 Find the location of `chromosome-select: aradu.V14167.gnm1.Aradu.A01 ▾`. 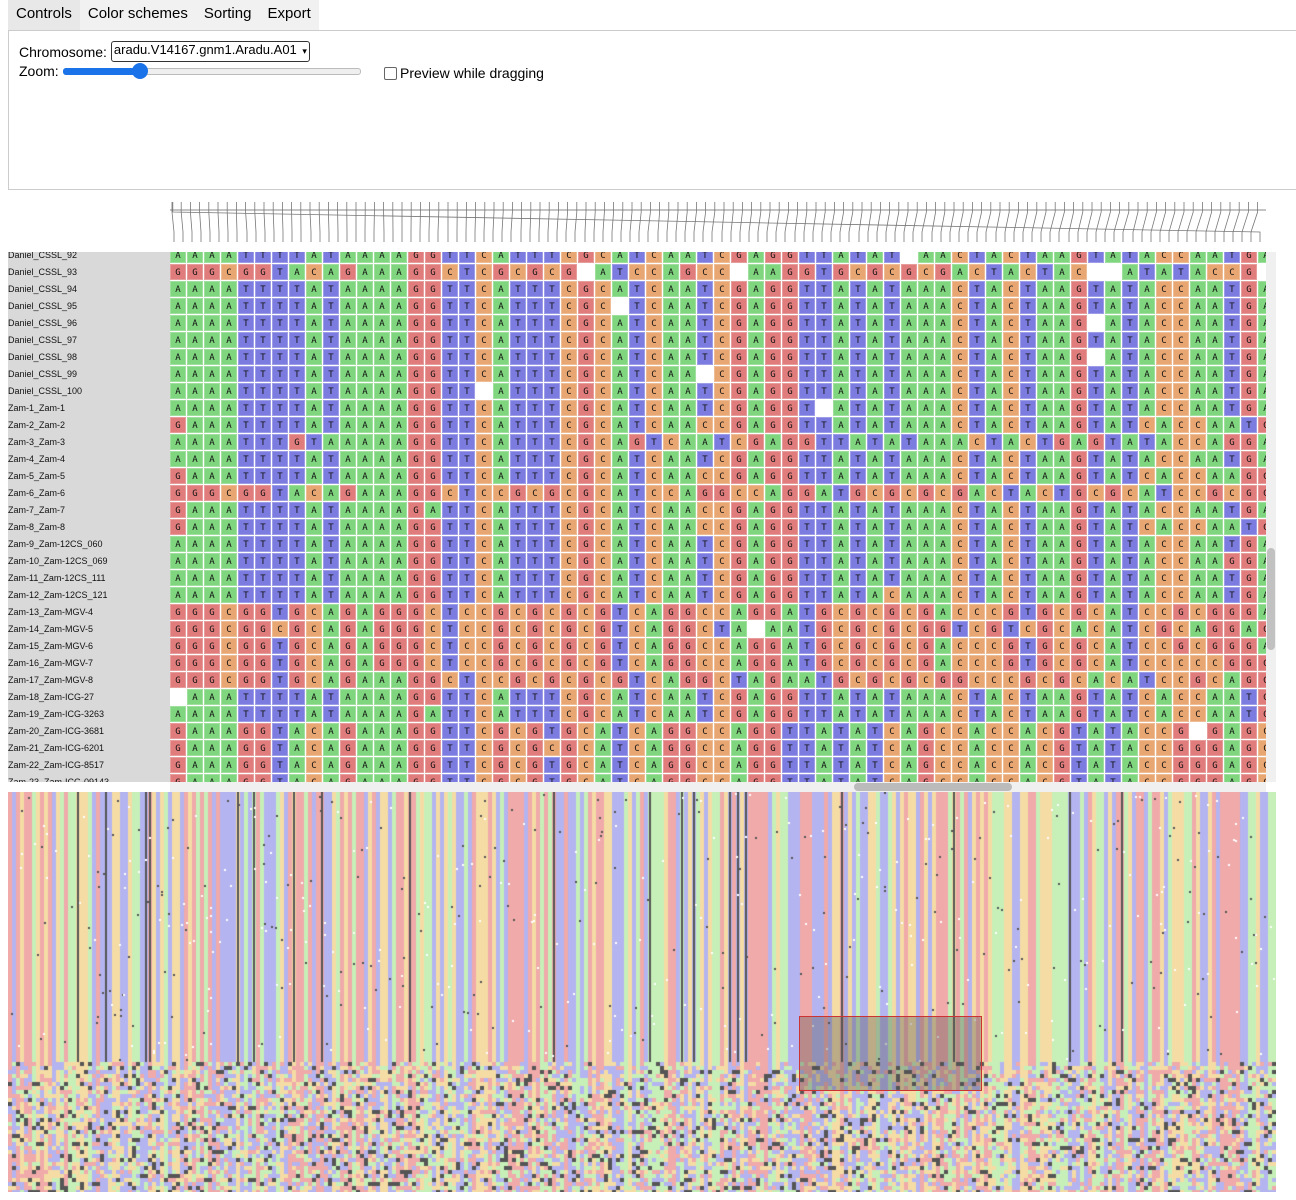

chromosome-select: aradu.V14167.gnm1.Aradu.A01 ▾ is located at coordinates (210, 51).